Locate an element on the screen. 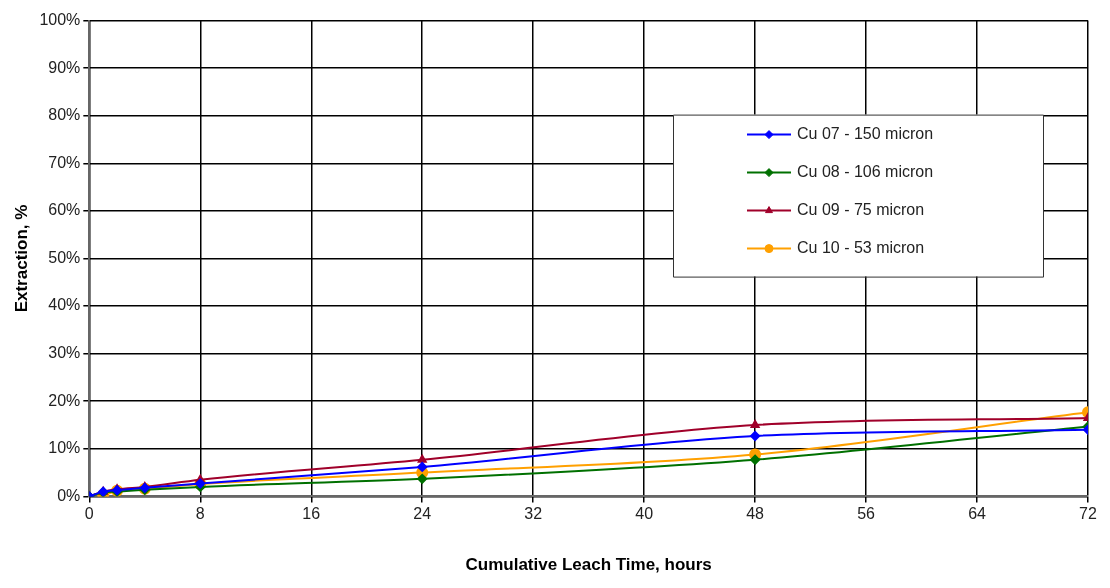 Image resolution: width=1110 pixels, height=588 pixels. y-tick-label: 70% is located at coordinates (64, 162).